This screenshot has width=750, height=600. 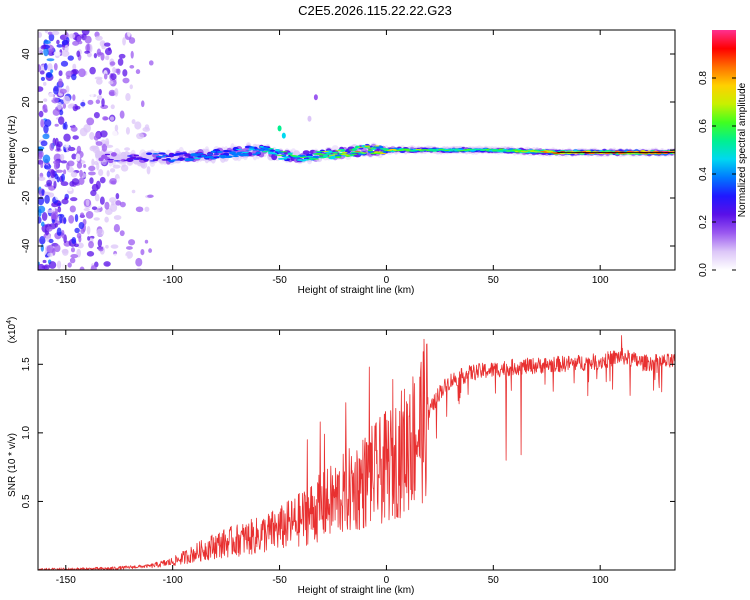 I want to click on snr-multiplier: (x104), so click(x=12, y=330).